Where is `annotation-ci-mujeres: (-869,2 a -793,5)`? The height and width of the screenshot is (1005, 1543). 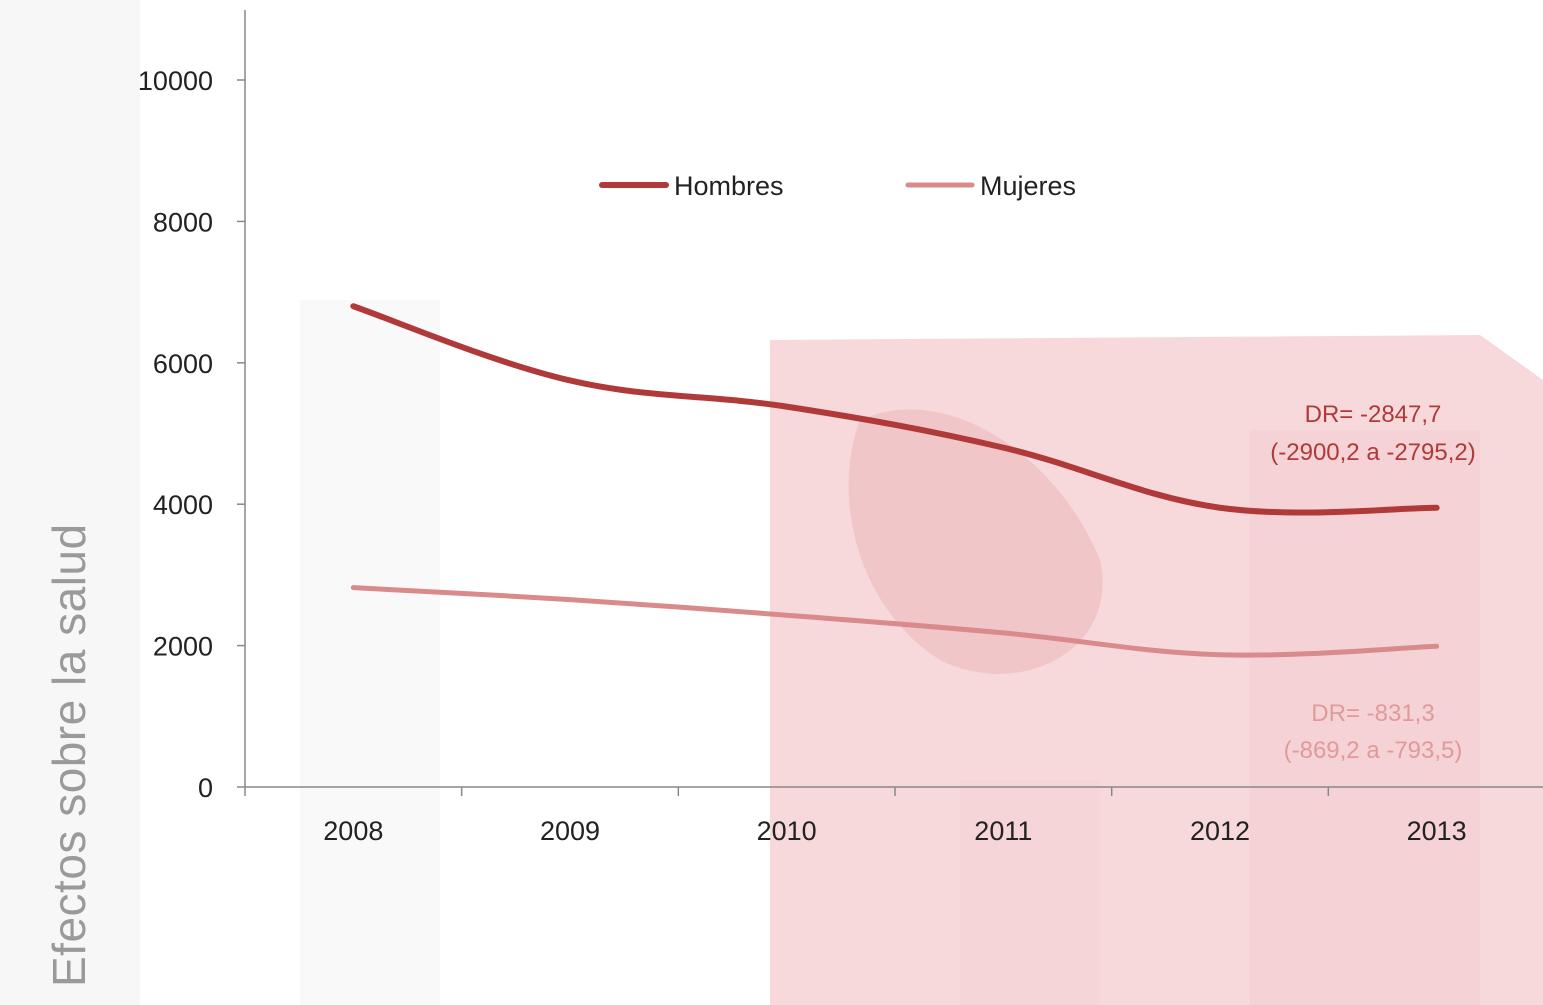
annotation-ci-mujeres: (-869,2 a -793,5) is located at coordinates (1373, 750).